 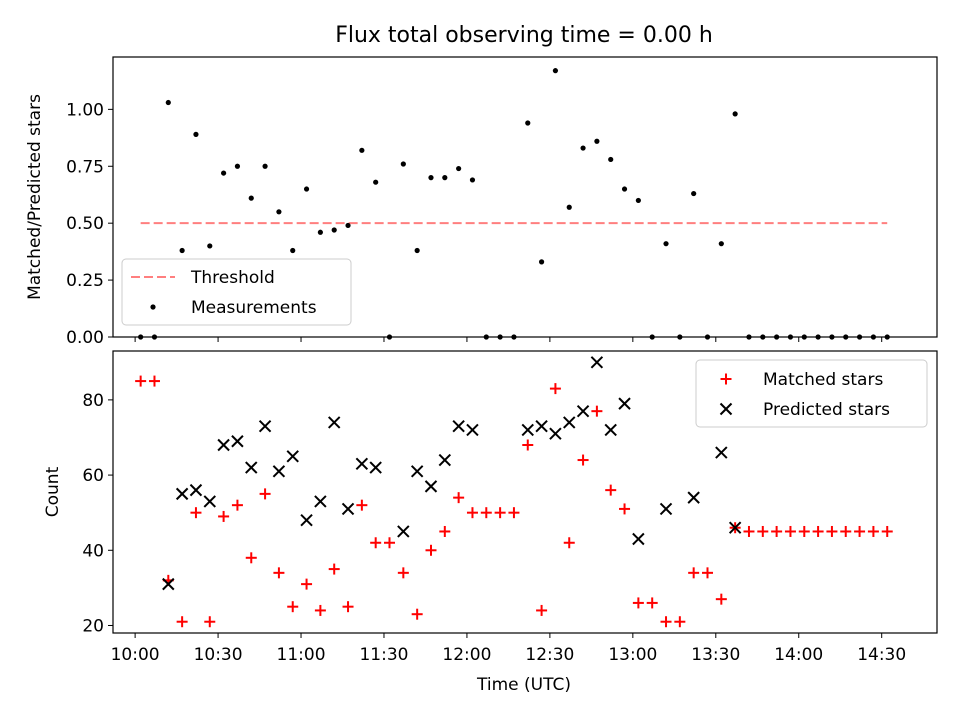 I want to click on top-y-tick-label: 0.25, so click(x=85, y=281).